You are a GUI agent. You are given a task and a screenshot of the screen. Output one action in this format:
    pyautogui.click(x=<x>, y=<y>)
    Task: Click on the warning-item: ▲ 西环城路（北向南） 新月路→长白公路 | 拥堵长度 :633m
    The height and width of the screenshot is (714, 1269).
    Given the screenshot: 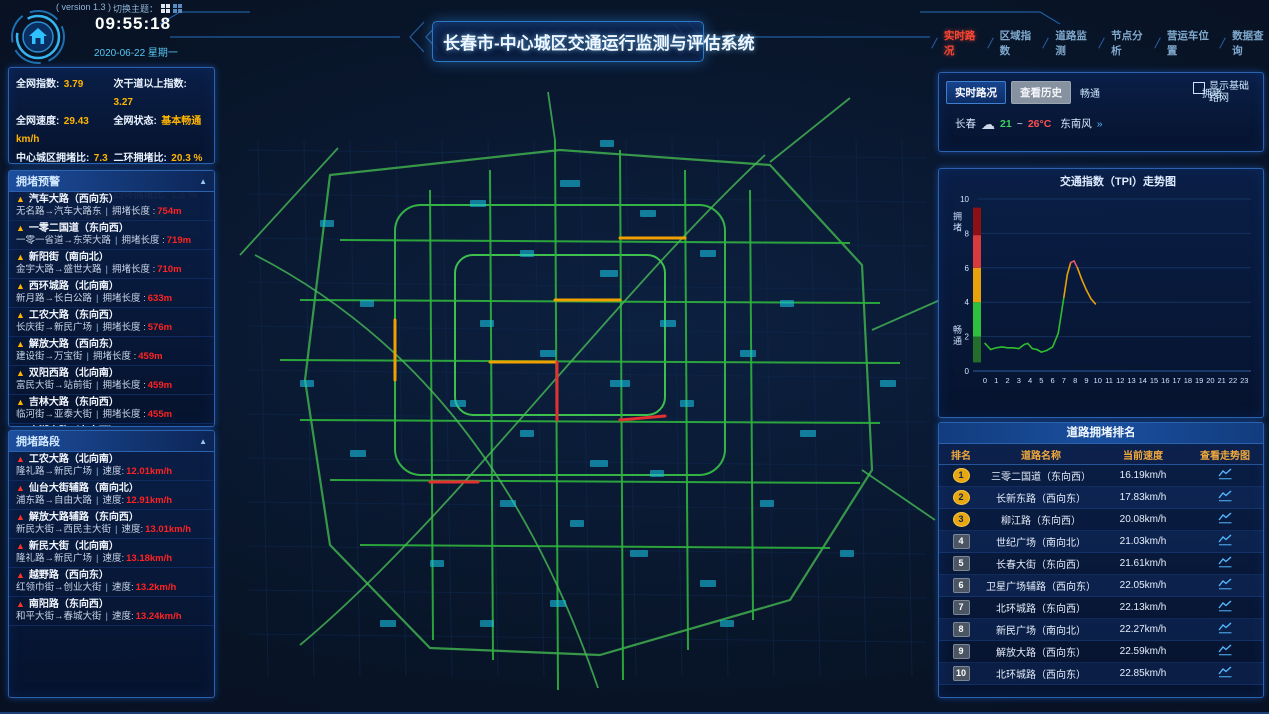 What is the action you would take?
    pyautogui.click(x=111, y=293)
    